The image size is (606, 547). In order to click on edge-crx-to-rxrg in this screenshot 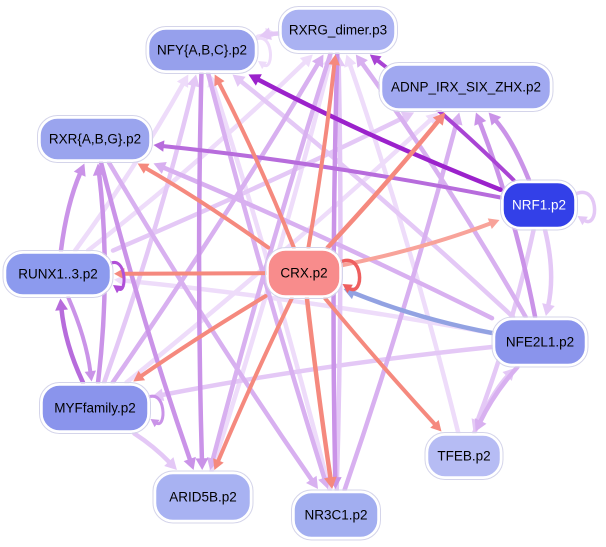, I will do `click(321, 155)`.